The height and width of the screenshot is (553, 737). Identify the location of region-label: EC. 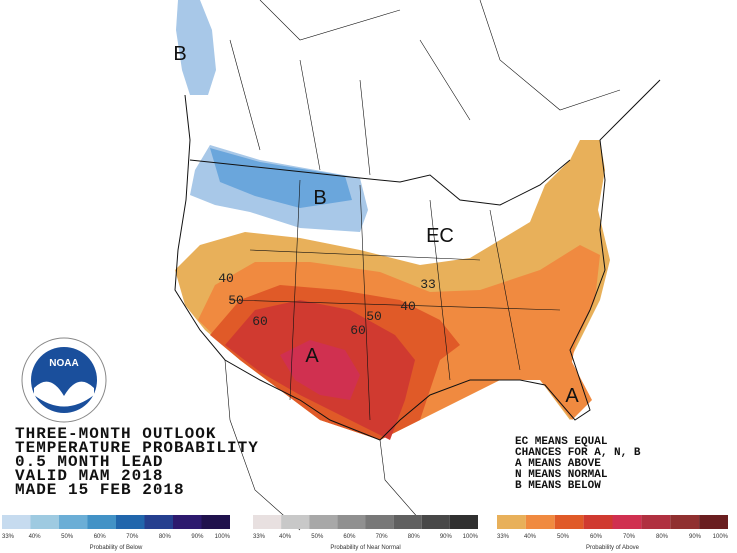
(440, 236).